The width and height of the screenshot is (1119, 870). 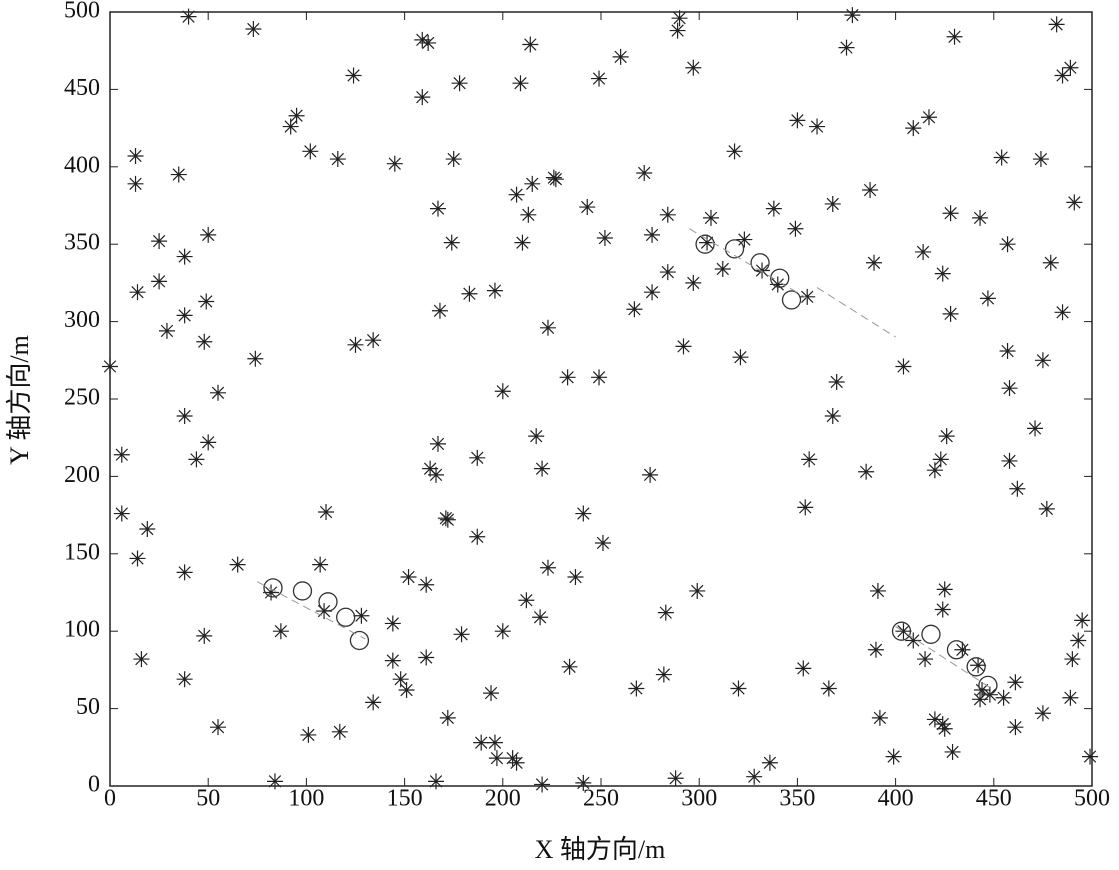 I want to click on y-tick-label: 100, so click(x=82, y=630).